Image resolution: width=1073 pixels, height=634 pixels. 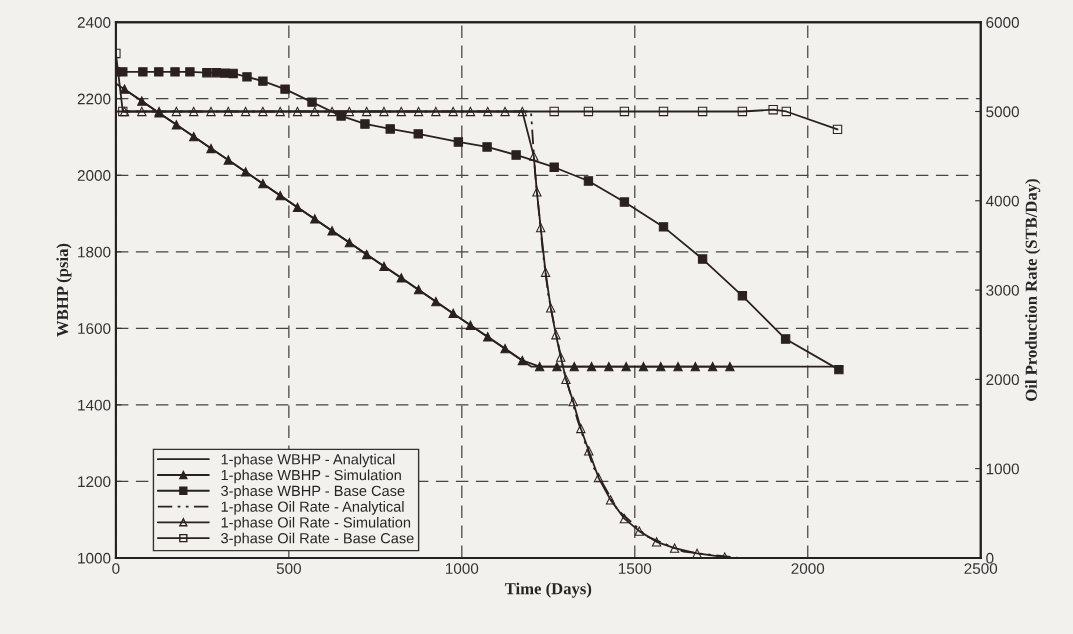 I want to click on y2-tick-label: 4000, so click(x=1002, y=201).